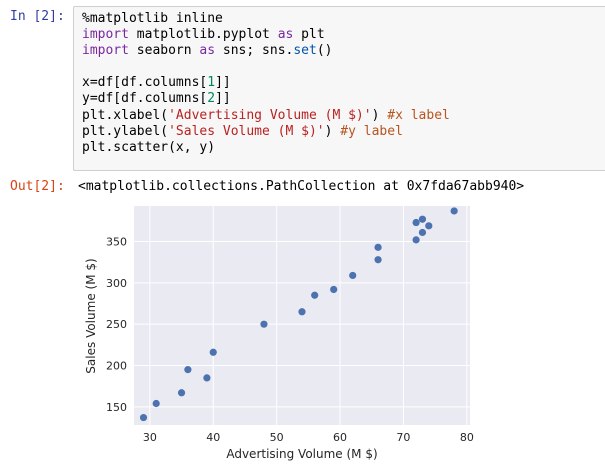  What do you see at coordinates (37, 16) in the screenshot?
I see `input-prompt: In [2]:` at bounding box center [37, 16].